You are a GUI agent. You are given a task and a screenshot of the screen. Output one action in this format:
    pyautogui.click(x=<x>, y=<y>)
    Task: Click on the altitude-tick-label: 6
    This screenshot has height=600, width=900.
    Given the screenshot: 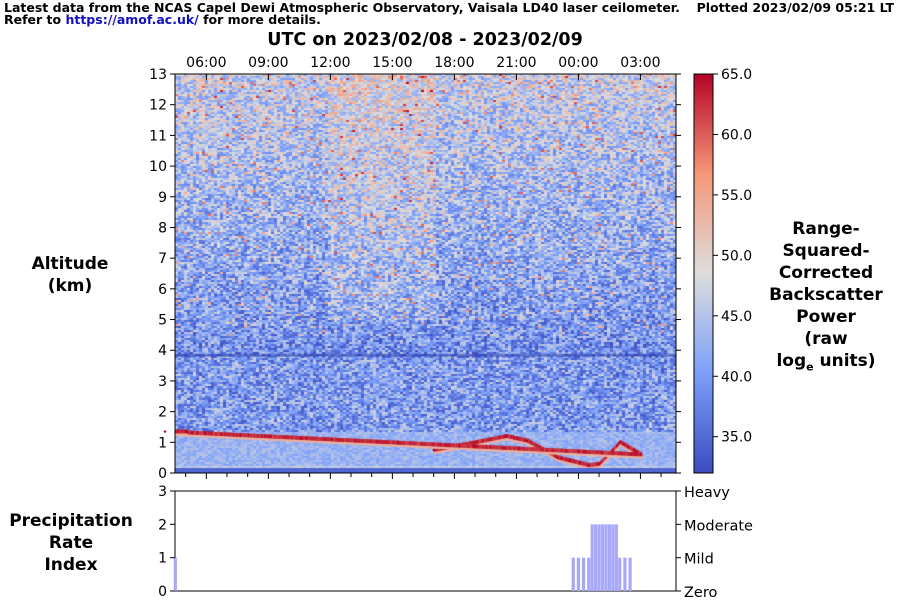 What is the action you would take?
    pyautogui.click(x=162, y=290)
    